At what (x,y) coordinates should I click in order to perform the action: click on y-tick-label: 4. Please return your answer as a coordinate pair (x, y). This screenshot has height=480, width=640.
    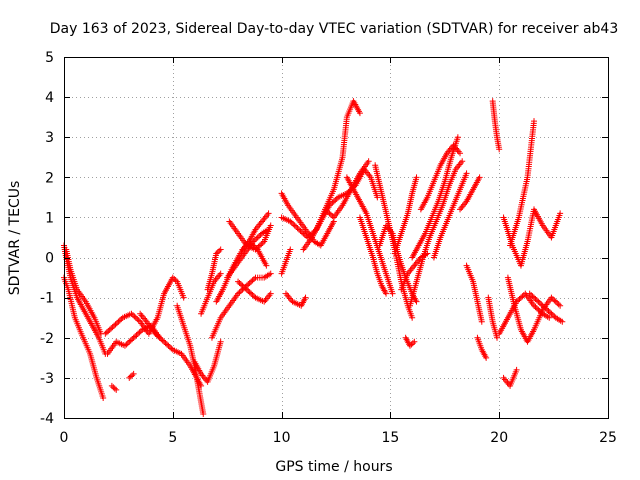
    Looking at the image, I should click on (49, 98).